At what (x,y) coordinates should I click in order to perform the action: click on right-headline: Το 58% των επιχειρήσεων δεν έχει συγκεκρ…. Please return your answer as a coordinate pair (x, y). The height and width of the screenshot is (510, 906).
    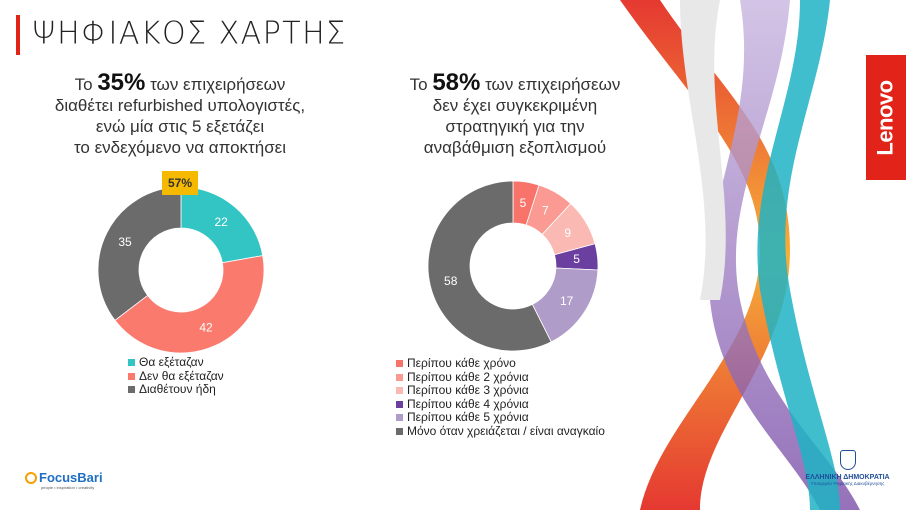
    Looking at the image, I should click on (515, 113).